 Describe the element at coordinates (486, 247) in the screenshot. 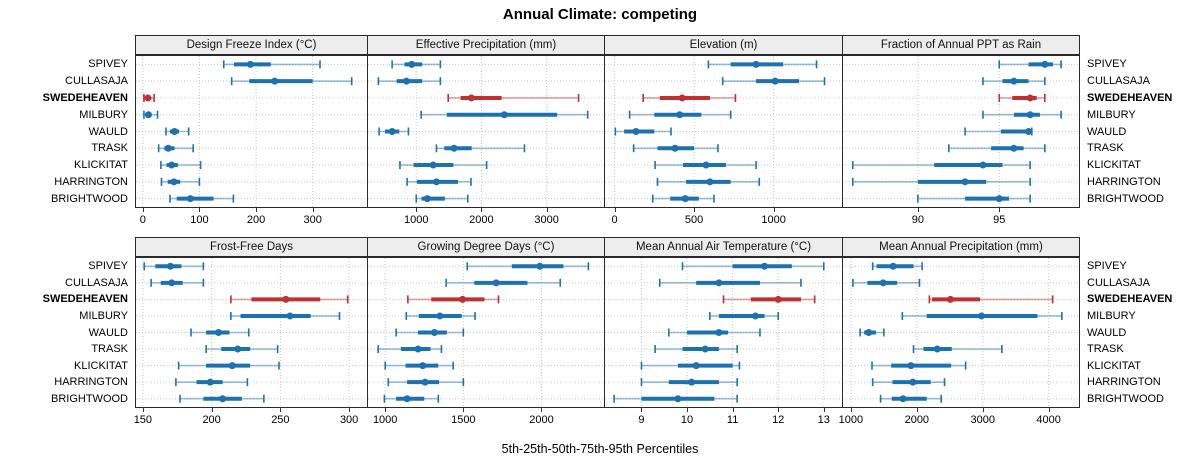

I see `panel-strip-growing-degree-days-c: Growing Degree Days (°C)` at that location.